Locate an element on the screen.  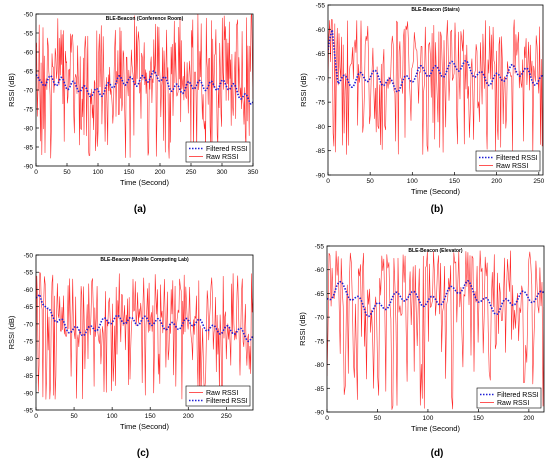
x-tick-label: 300 is located at coordinates (222, 172).